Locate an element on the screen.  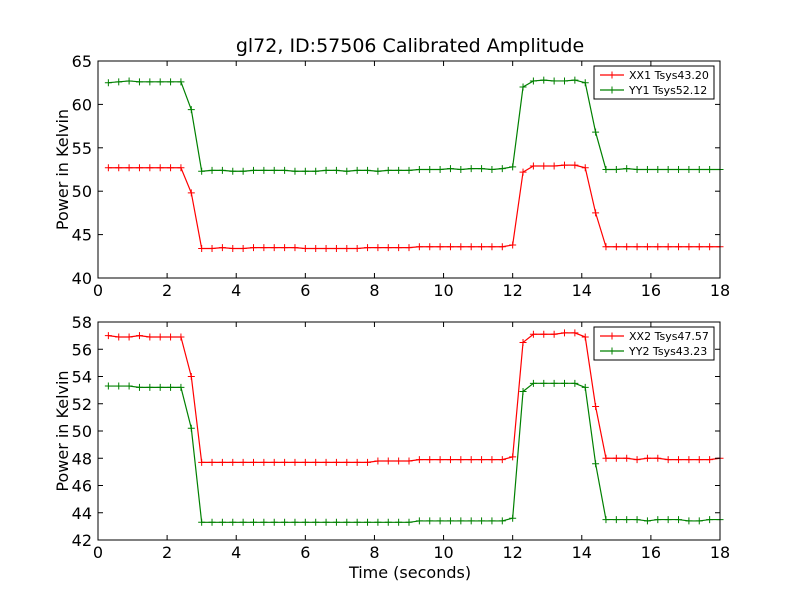
legend: XX2 Tsys47.57 YY2 Tsys43.23 is located at coordinates (654, 343).